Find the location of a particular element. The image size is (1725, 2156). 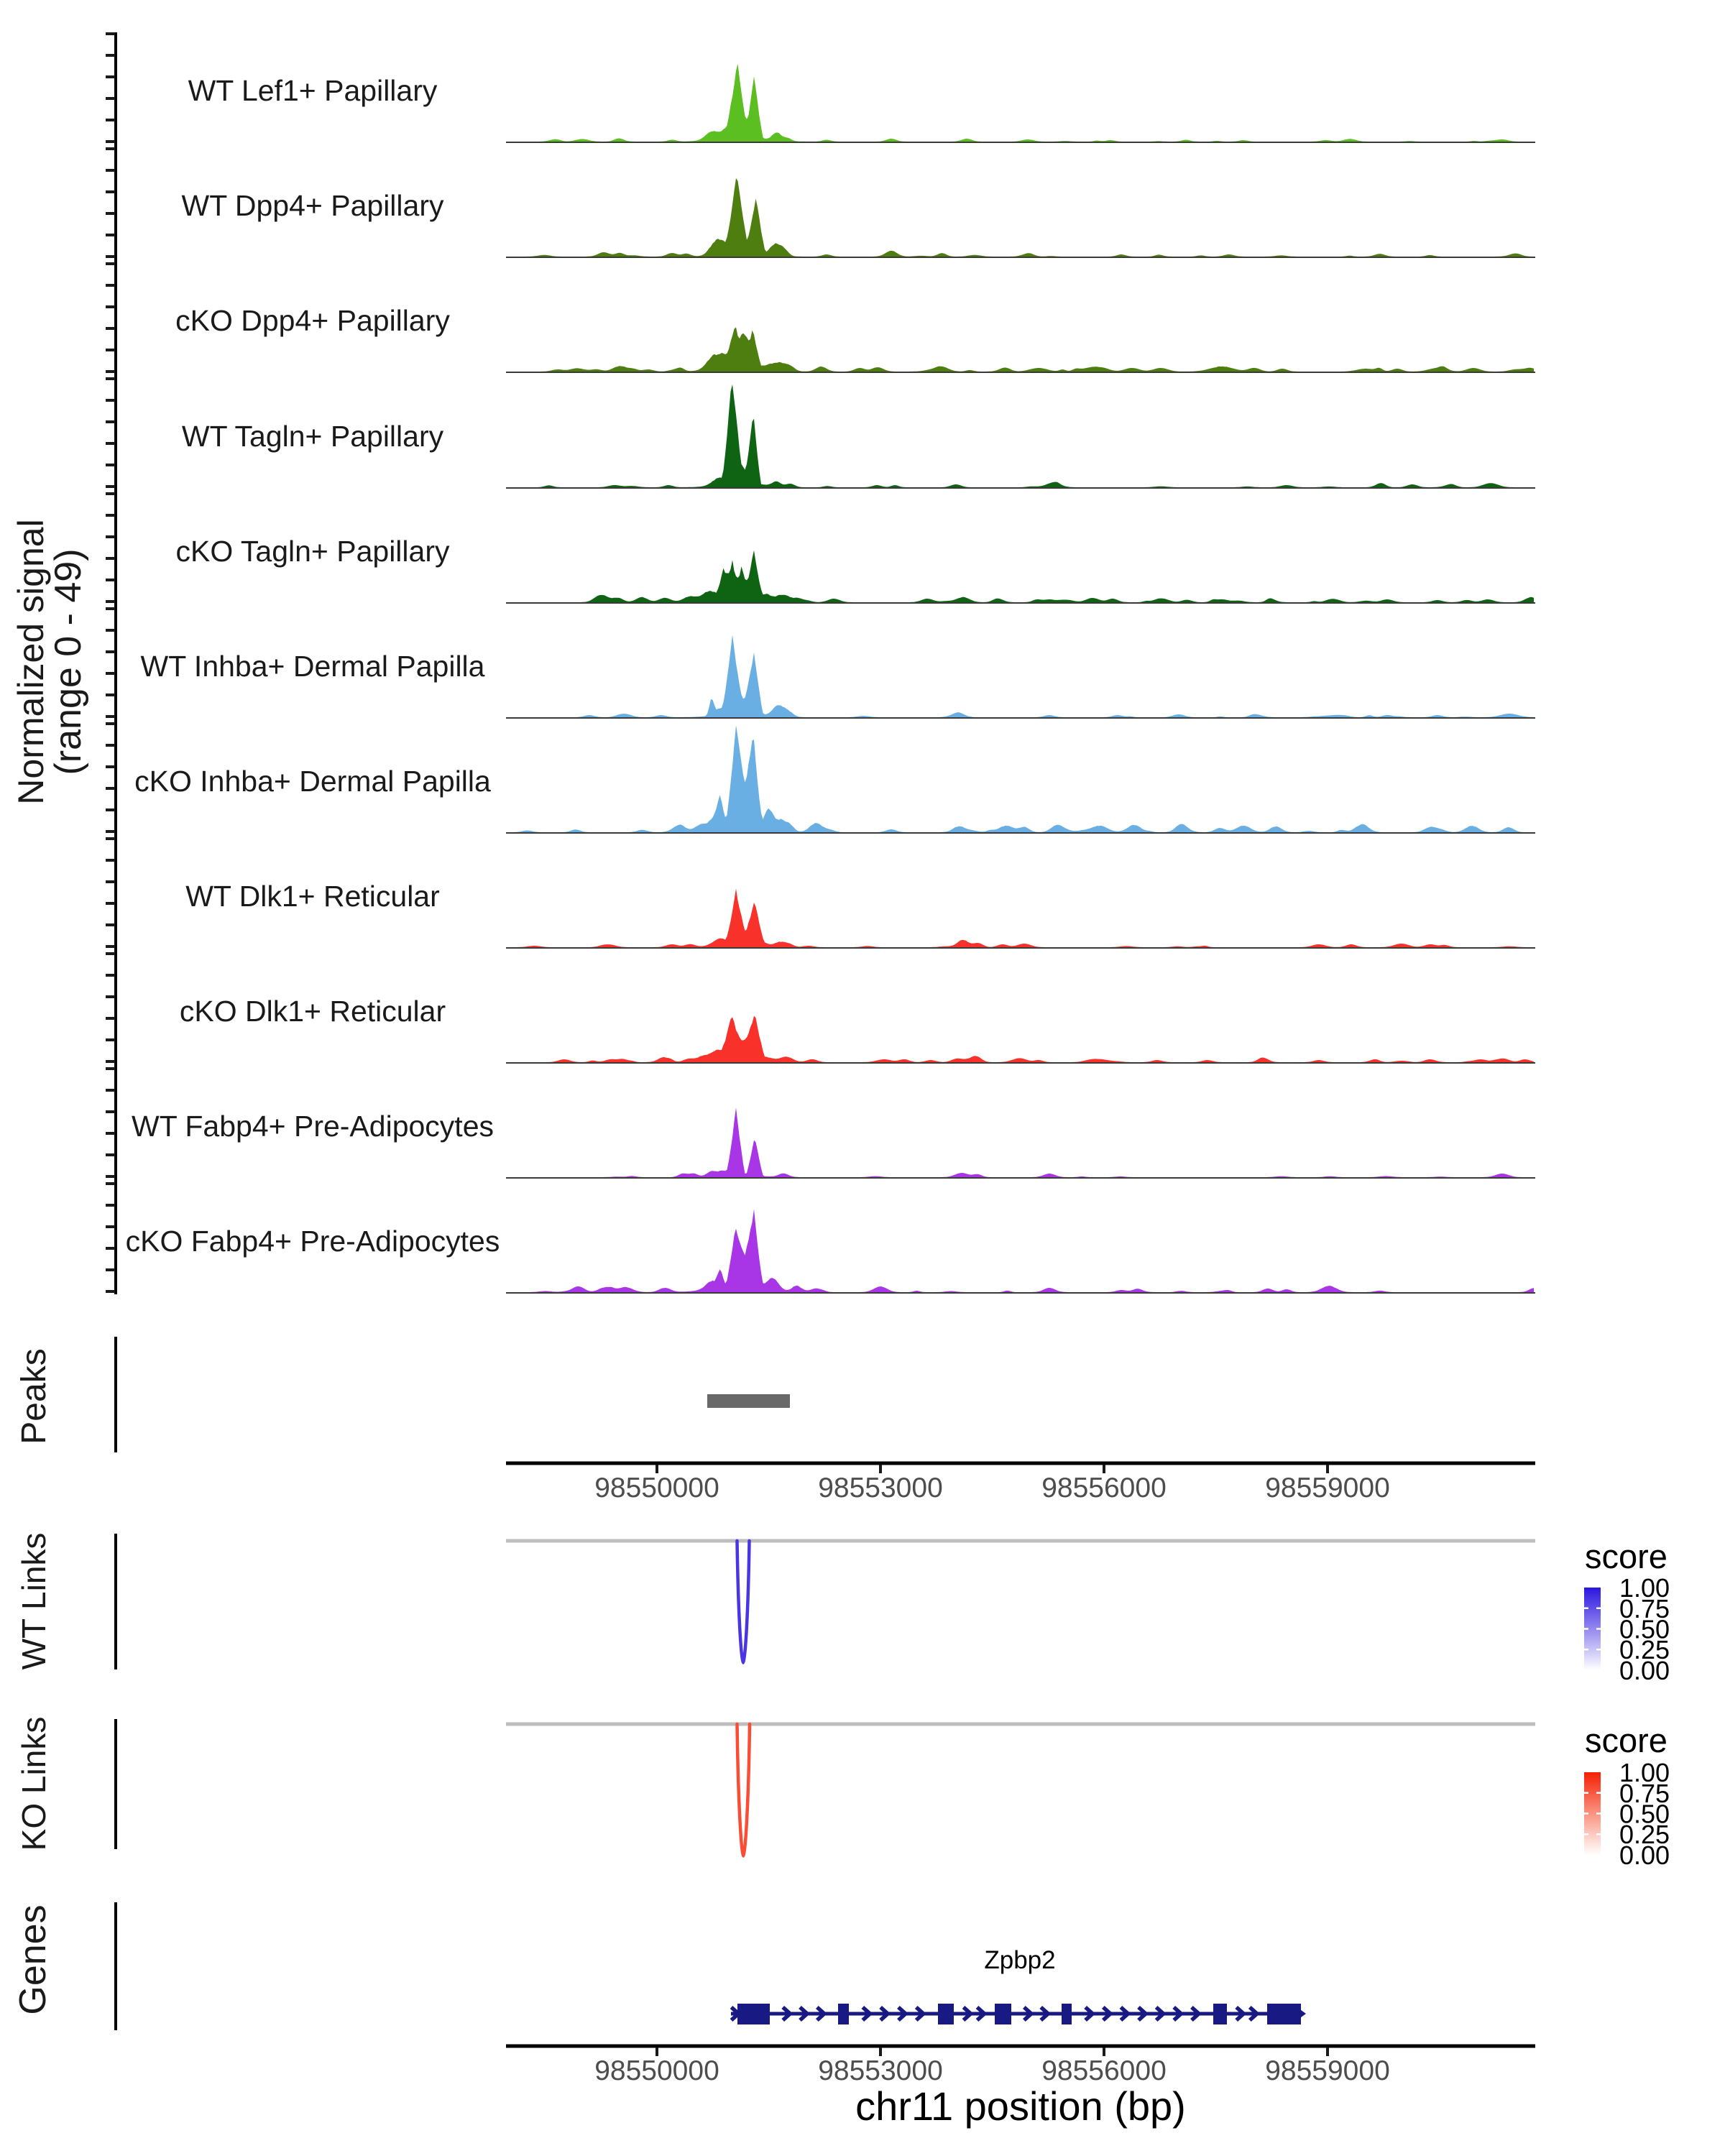

svg-text: WT Dpp4+ Papillary is located at coordinates (313, 205).